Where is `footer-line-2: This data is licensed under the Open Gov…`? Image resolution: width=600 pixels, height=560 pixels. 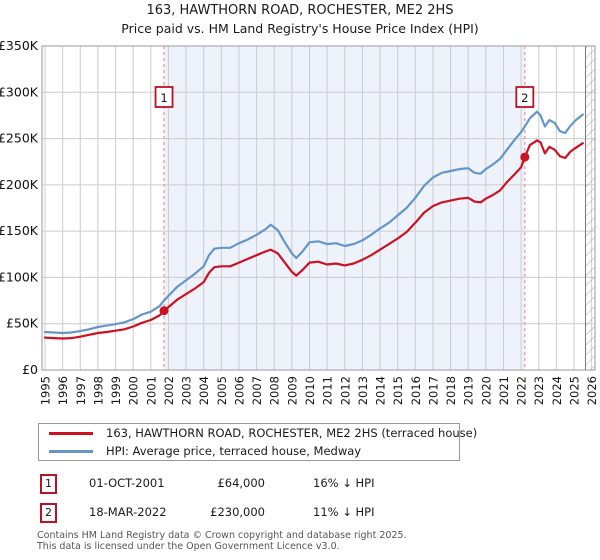 footer-line-2: This data is licensed under the Open Gov… is located at coordinates (188, 546).